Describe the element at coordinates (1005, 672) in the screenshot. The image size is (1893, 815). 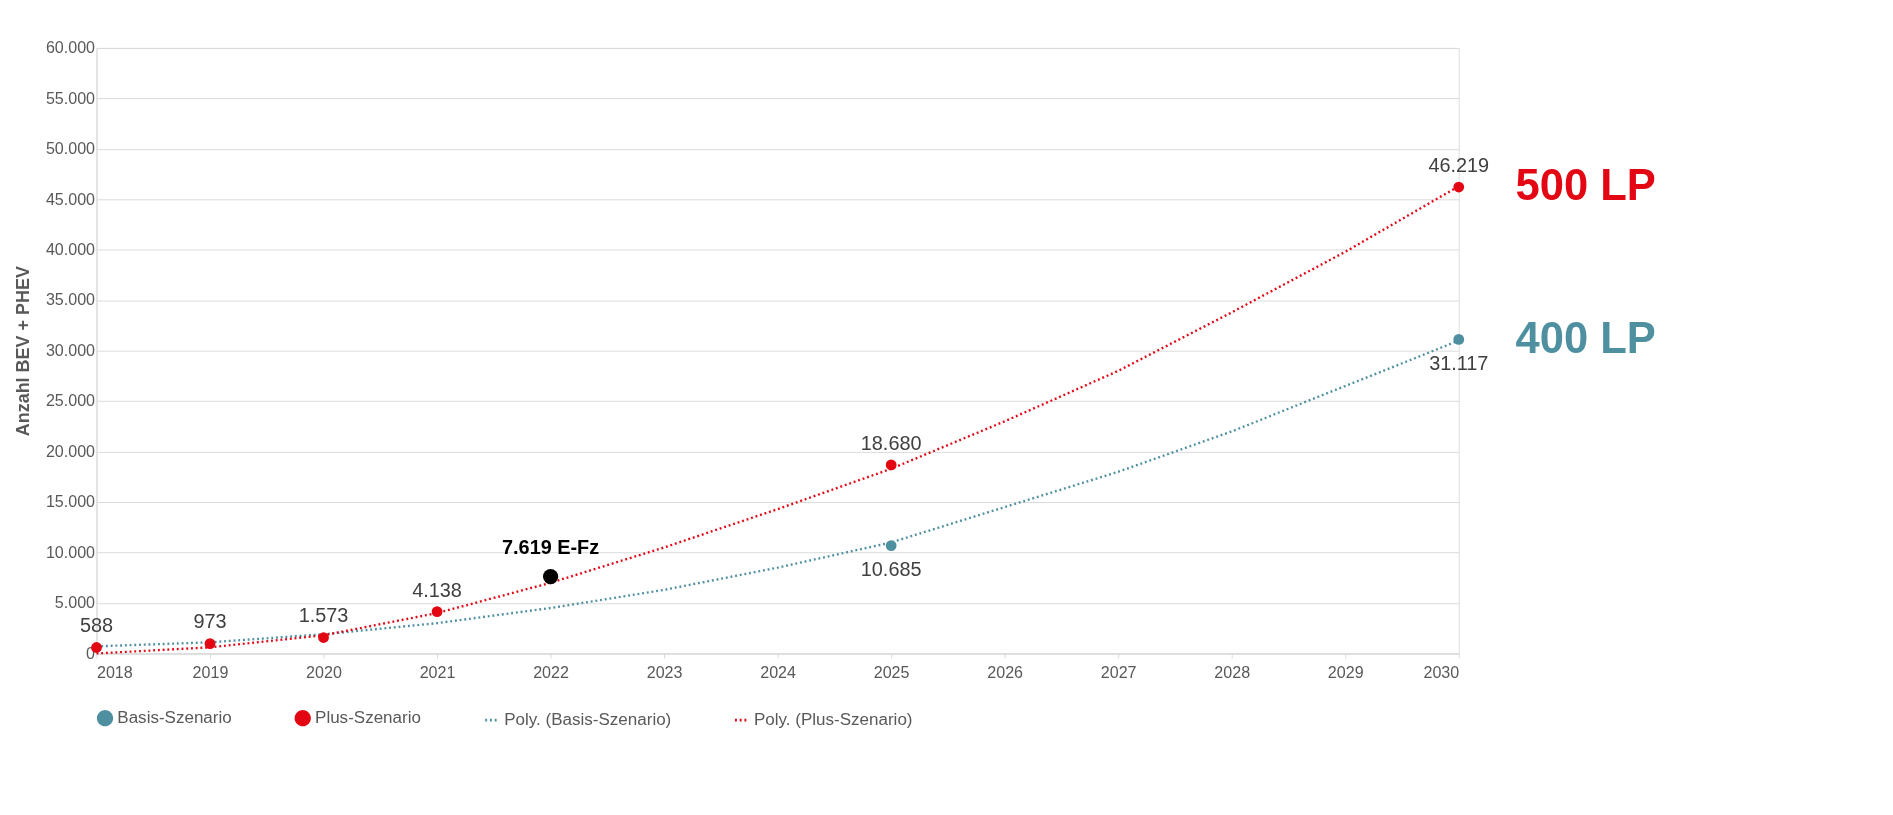
I see `x-tick-label: 2026` at that location.